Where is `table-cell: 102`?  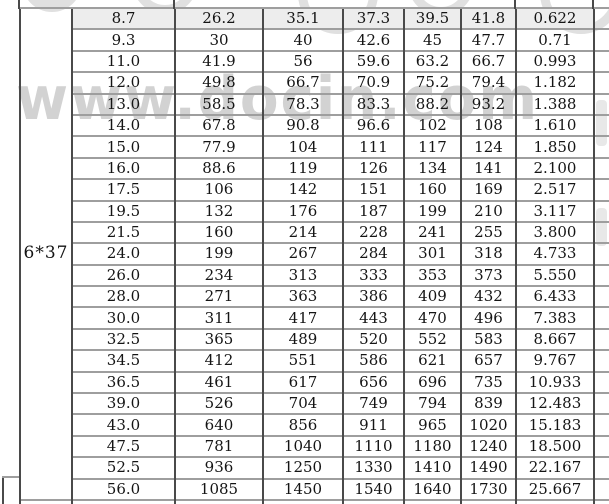 table-cell: 102 is located at coordinates (432, 125).